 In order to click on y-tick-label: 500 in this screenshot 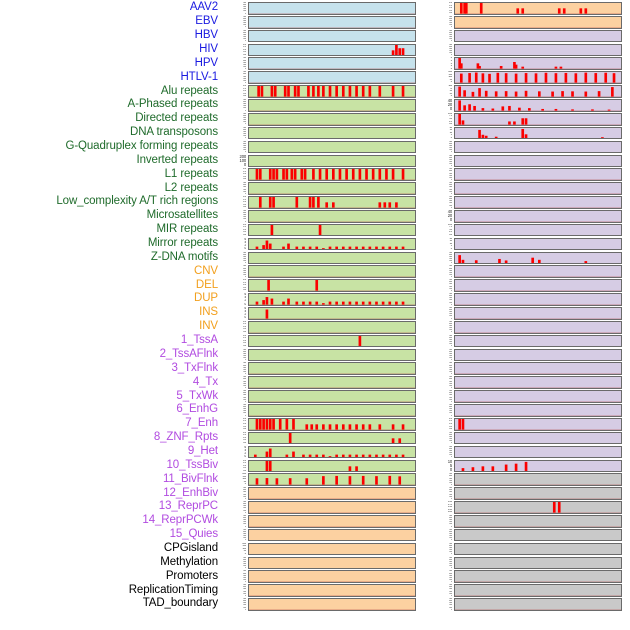, I will do `click(450, 391)`.